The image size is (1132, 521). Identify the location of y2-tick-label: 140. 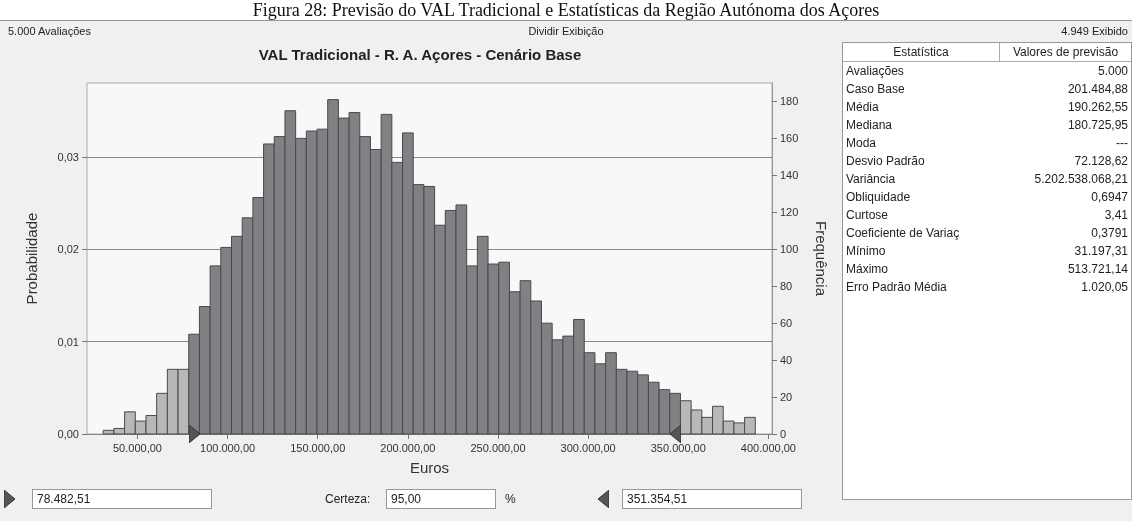
(789, 175).